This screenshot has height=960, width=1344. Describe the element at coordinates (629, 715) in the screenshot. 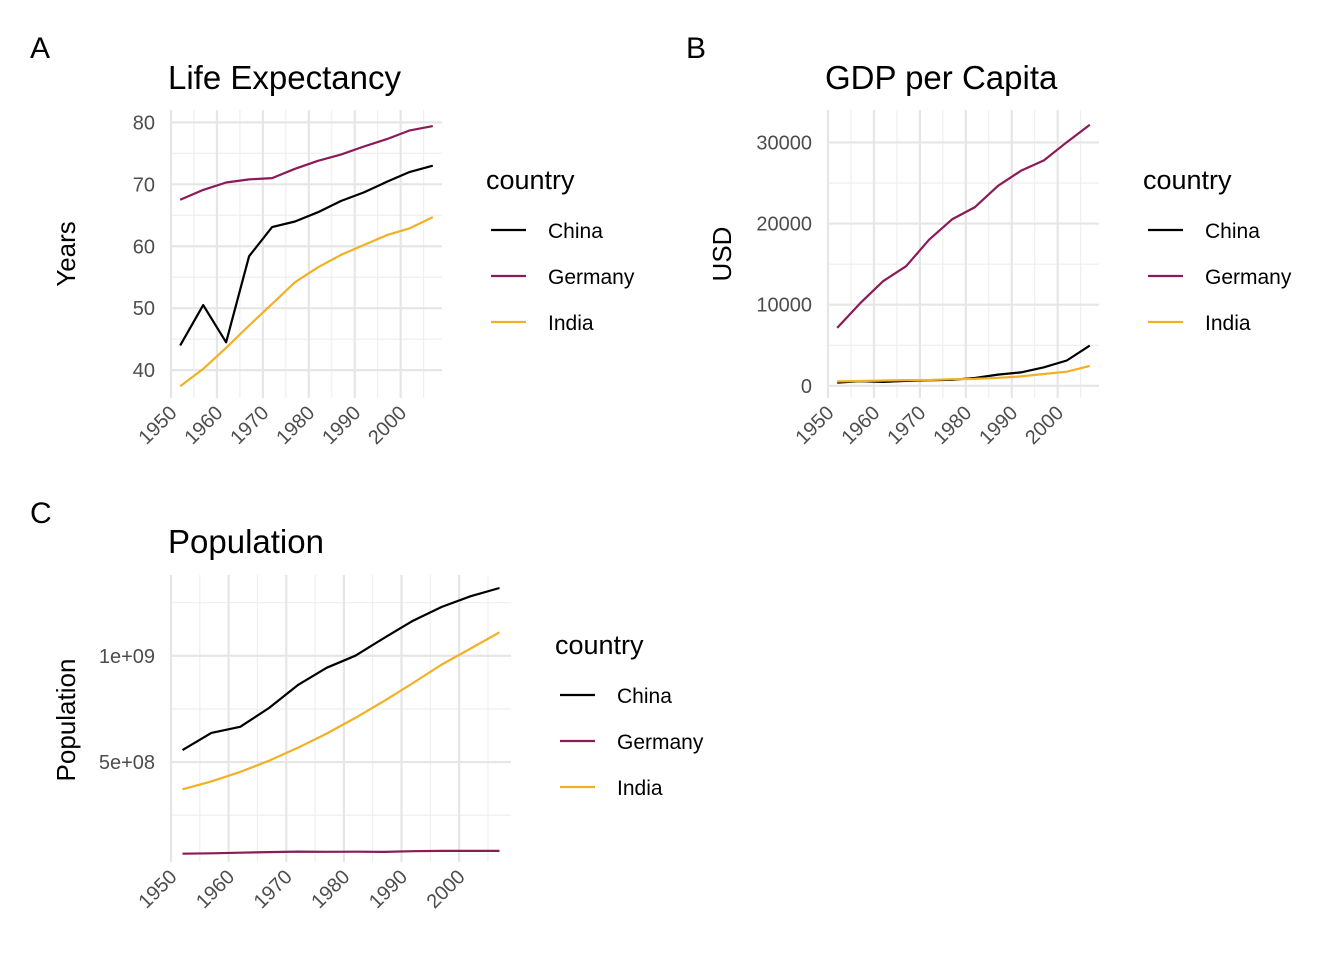

I see `legend-c: country China Germany India` at that location.